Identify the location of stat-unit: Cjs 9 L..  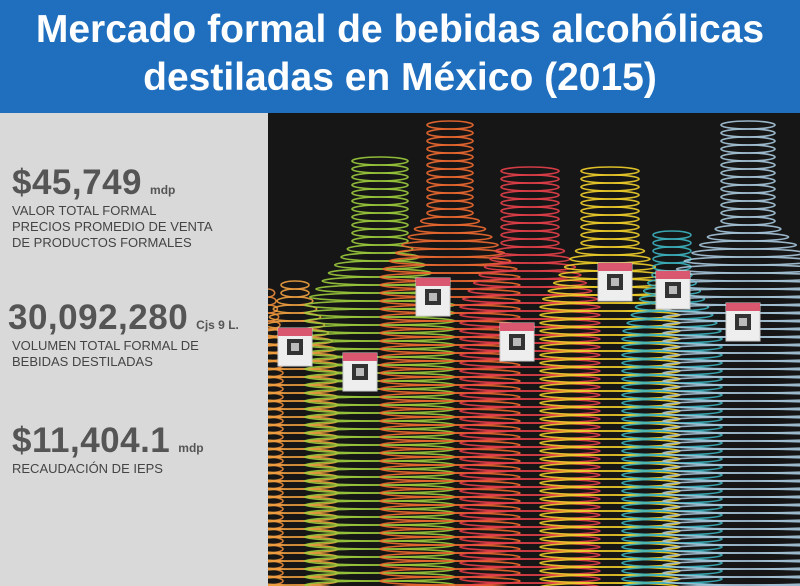
(217, 325).